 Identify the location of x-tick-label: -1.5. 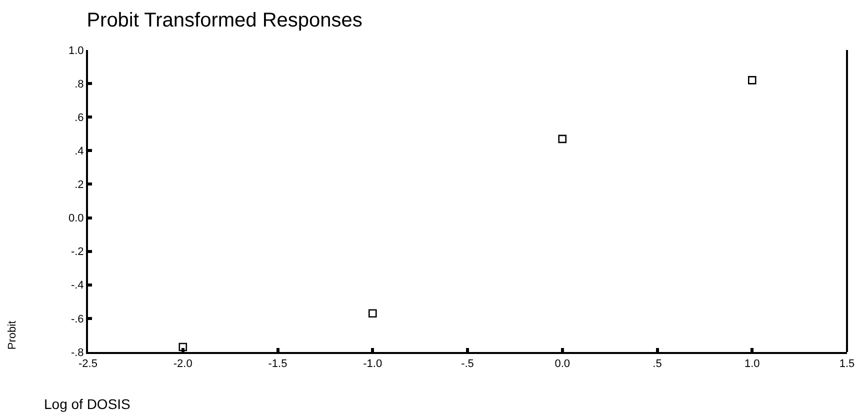
(278, 364).